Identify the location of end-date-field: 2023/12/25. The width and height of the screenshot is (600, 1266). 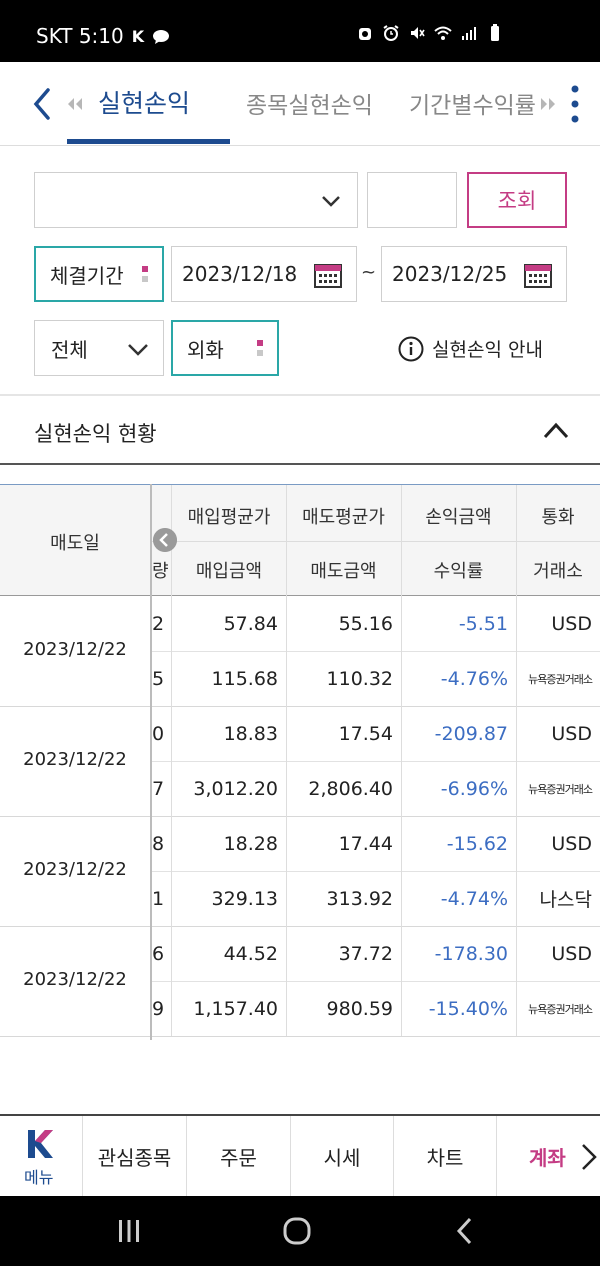
(474, 274).